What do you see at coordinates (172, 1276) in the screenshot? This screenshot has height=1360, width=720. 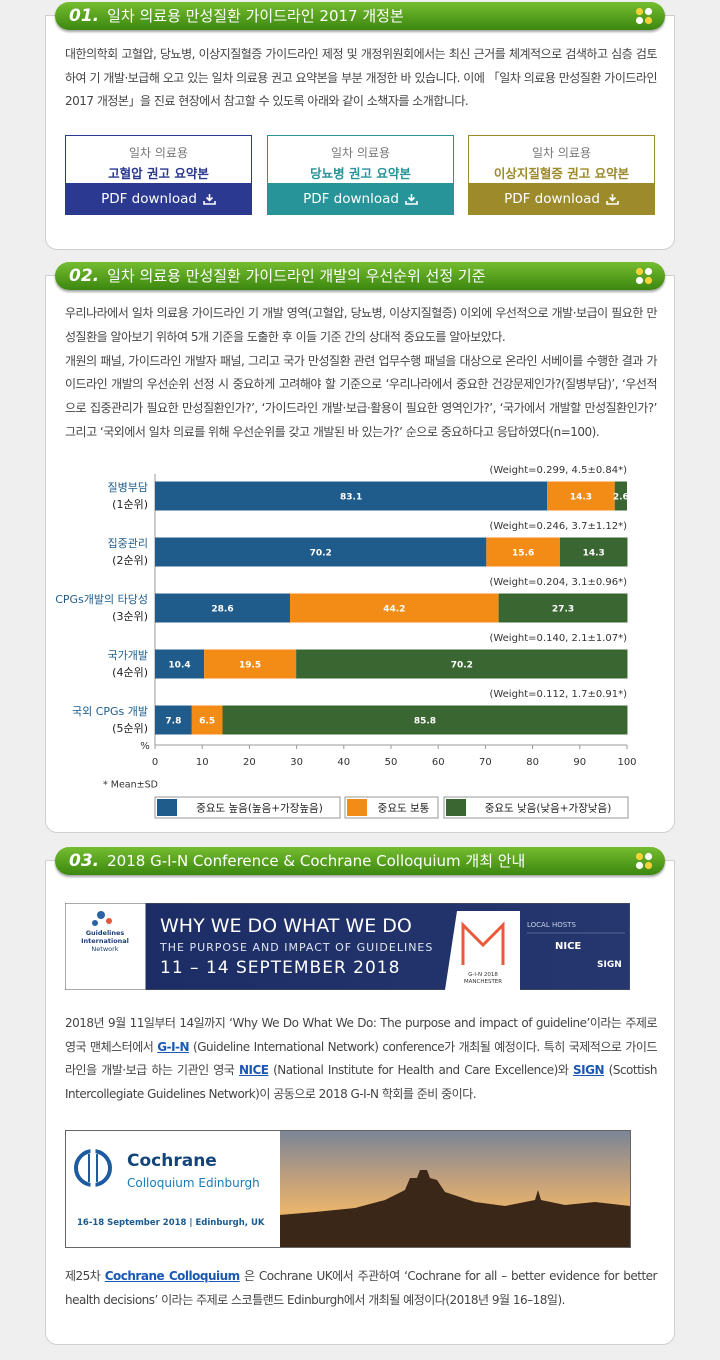 I see `link: Cochrane Colloquium` at bounding box center [172, 1276].